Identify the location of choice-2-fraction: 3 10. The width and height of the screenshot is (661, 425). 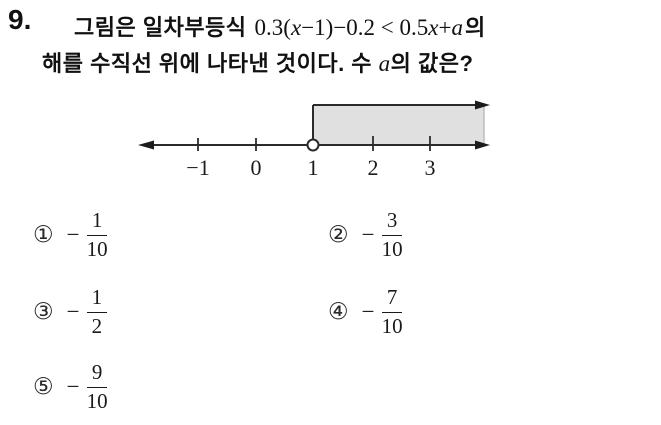
(392, 234).